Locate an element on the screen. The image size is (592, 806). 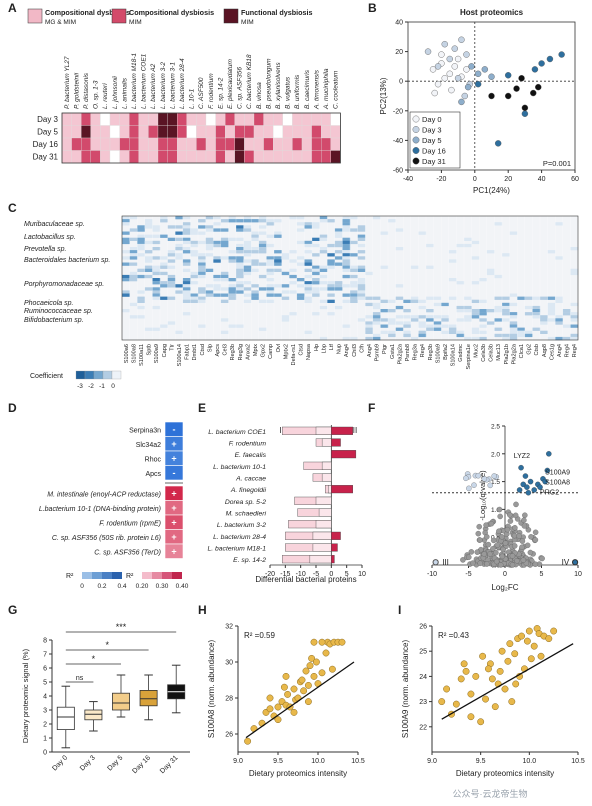
colorbar1-tick: 0.4 is located at coordinates (121, 586).